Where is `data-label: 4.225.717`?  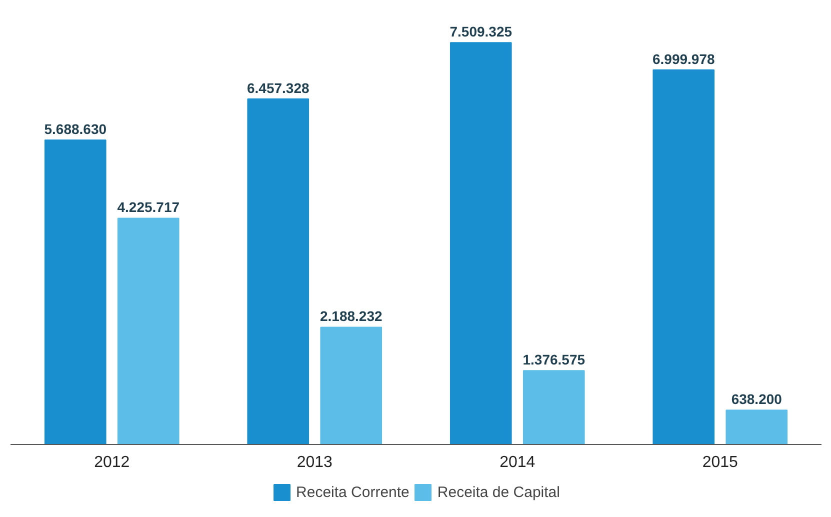
data-label: 4.225.717 is located at coordinates (148, 207).